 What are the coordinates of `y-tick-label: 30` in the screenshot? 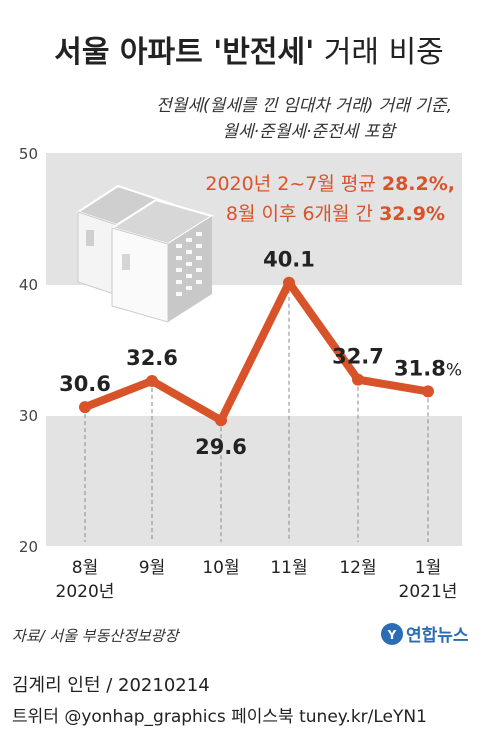 It's located at (28, 416).